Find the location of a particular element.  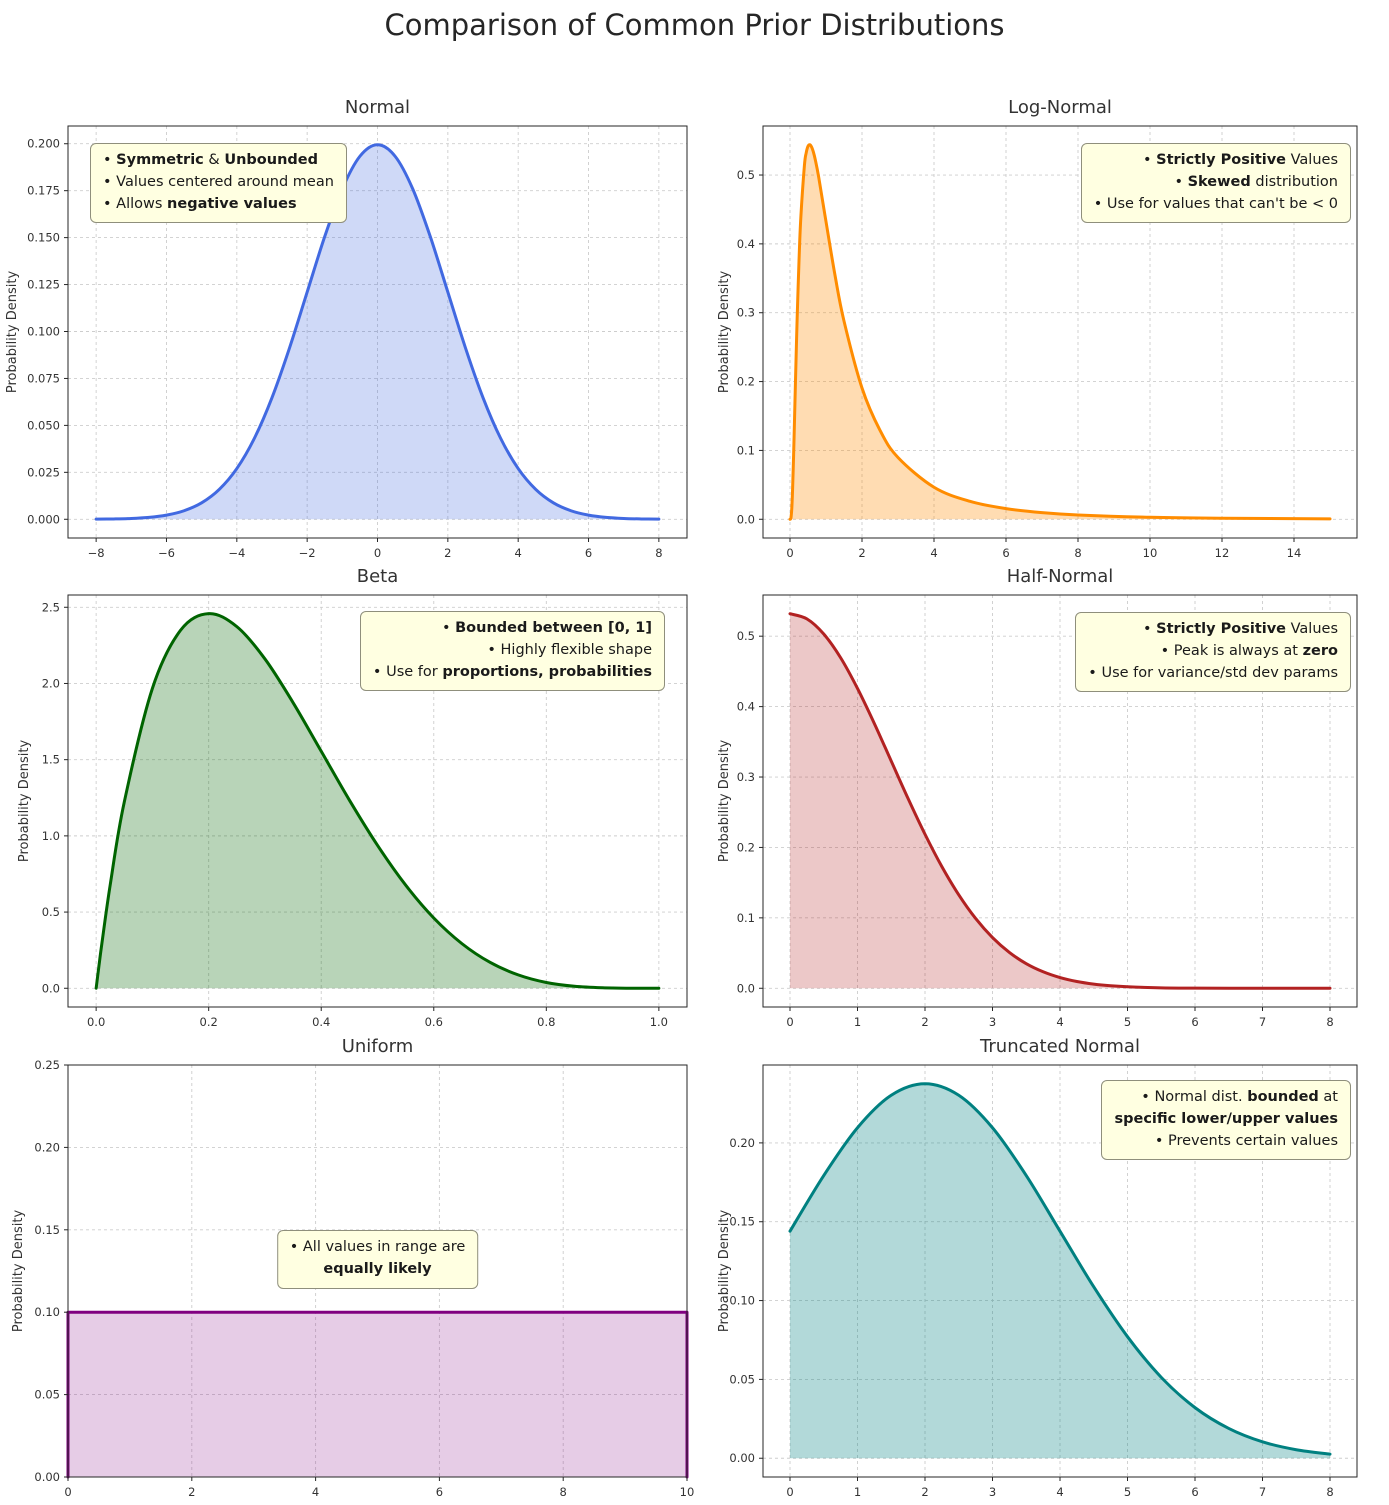

annotation-line: specific lower/upper values is located at coordinates (1226, 1120).